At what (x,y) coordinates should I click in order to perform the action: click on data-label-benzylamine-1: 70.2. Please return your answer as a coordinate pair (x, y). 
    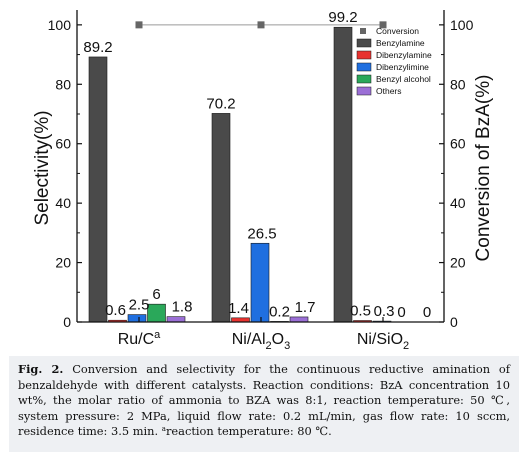
    Looking at the image, I should click on (220, 103).